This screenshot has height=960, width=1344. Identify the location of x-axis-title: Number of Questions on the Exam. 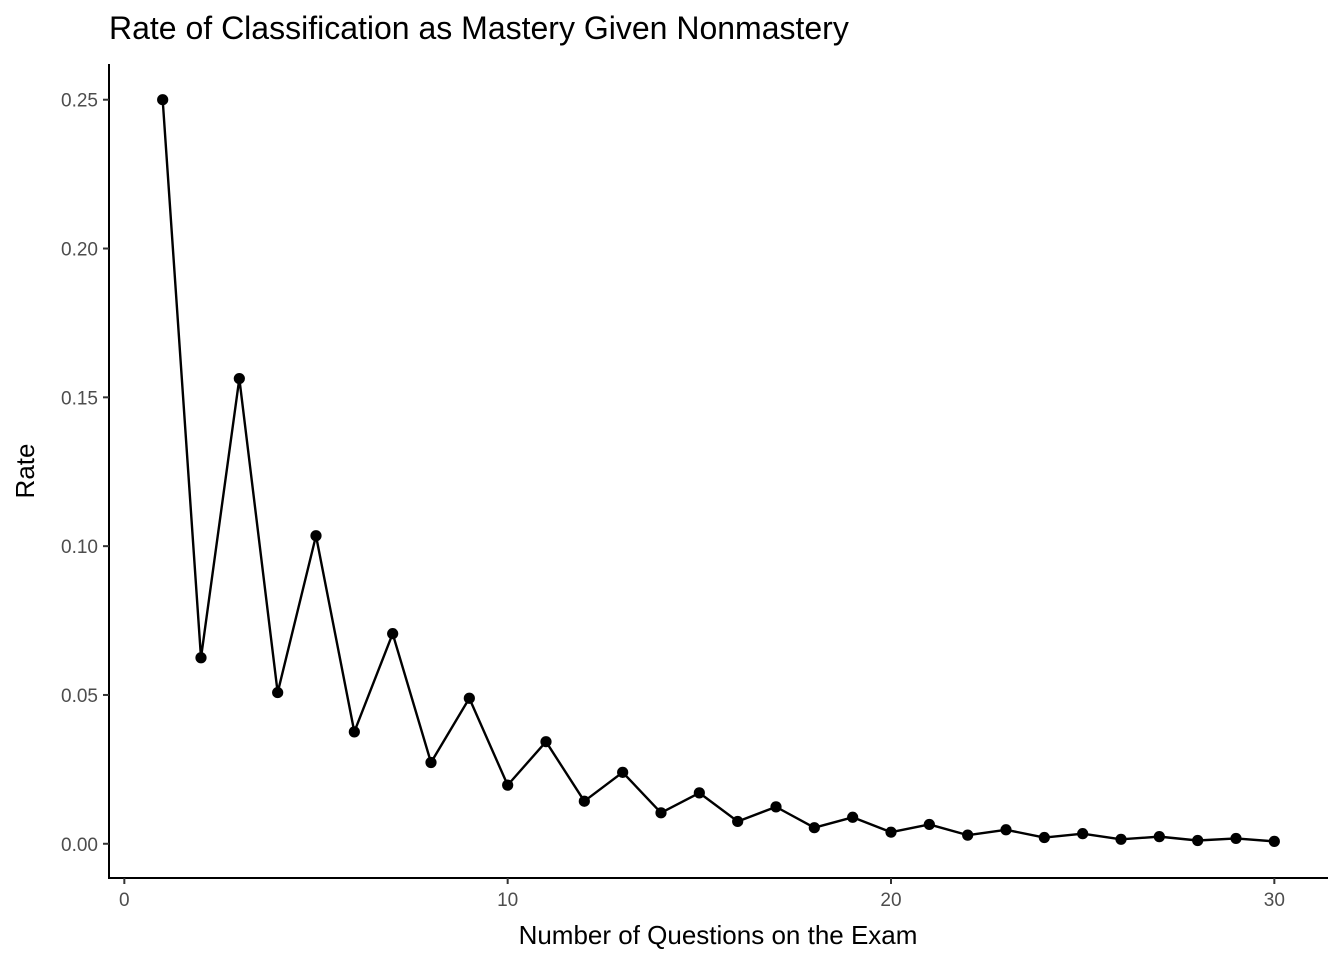
(718, 935).